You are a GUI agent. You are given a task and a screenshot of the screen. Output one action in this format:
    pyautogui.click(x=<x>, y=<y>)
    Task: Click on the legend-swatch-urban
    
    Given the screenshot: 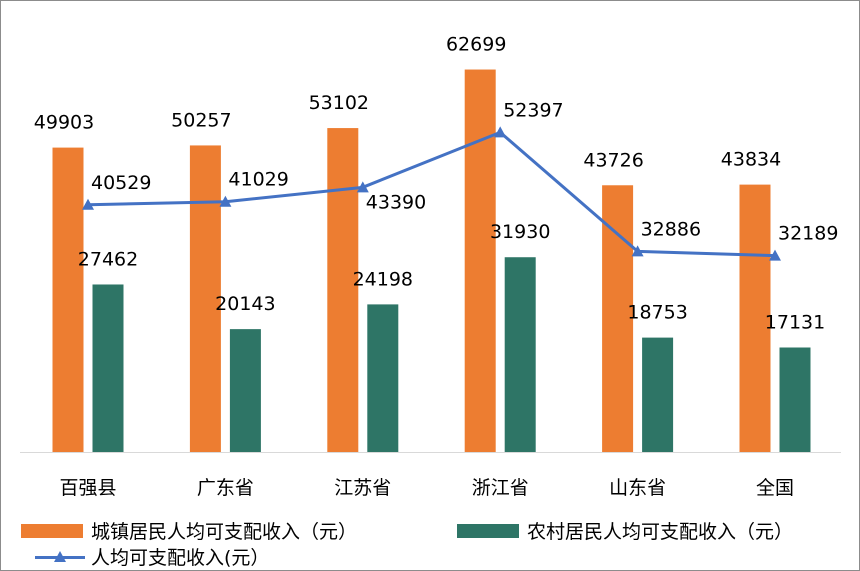 What is the action you would take?
    pyautogui.click(x=52, y=530)
    